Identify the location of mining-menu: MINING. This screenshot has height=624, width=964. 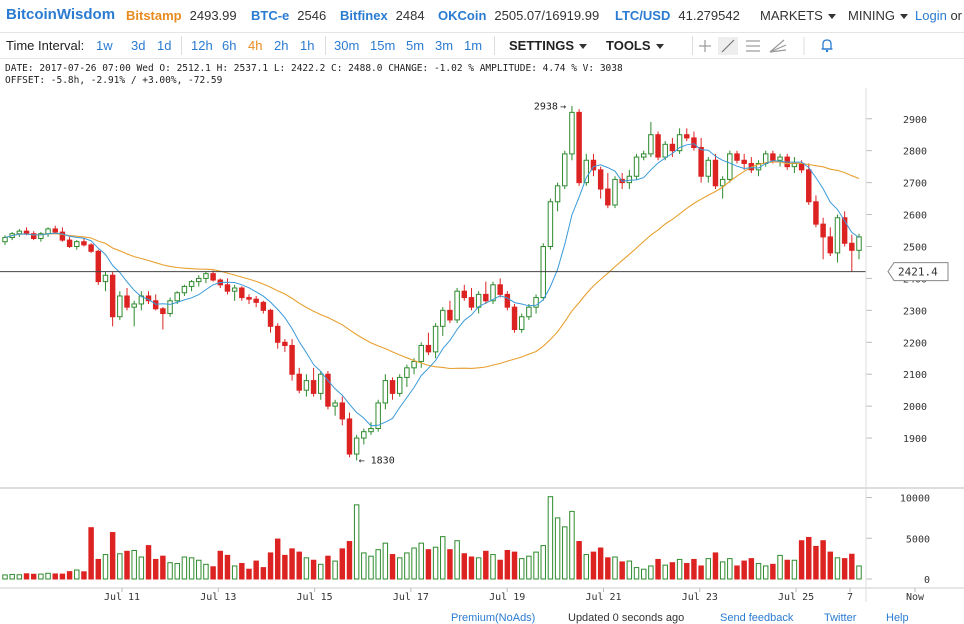
(878, 15).